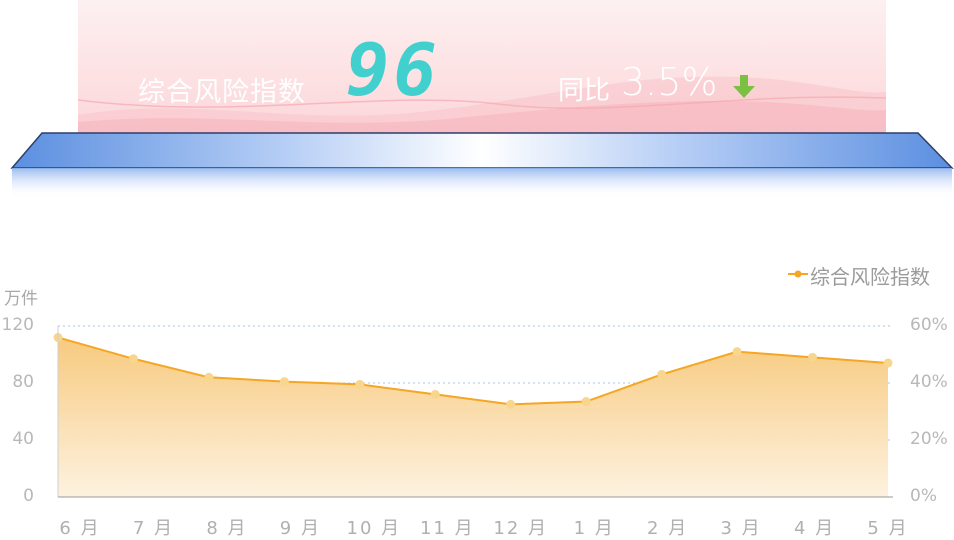 The image size is (954, 540). Describe the element at coordinates (888, 528) in the screenshot. I see `x-tick-label: 5 月` at that location.